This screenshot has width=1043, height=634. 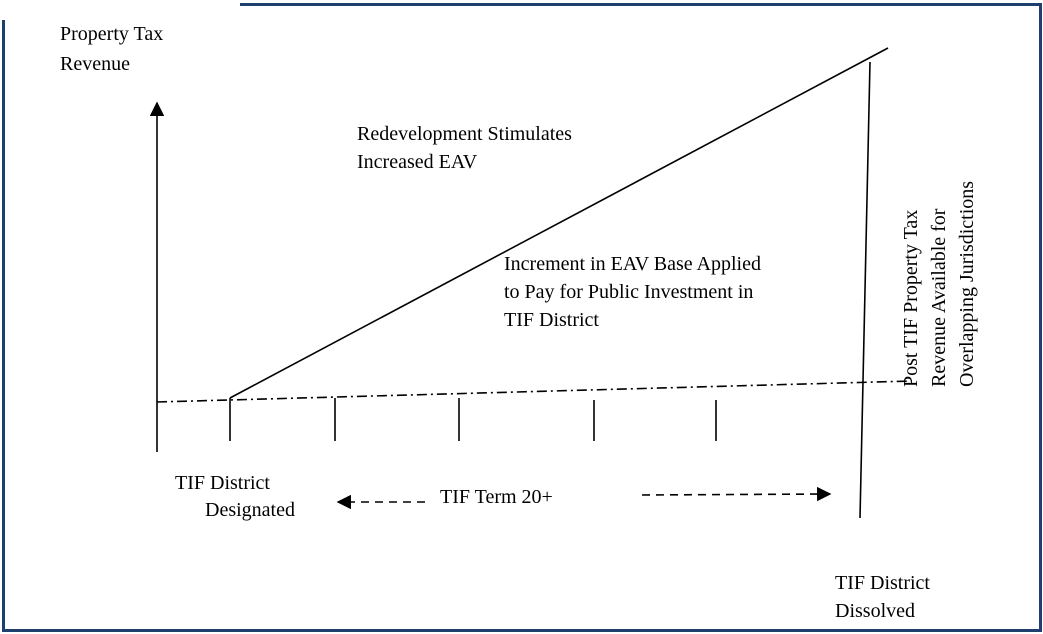 I want to click on post-tif-line: Overlapping Jurisdictions, so click(x=967, y=284).